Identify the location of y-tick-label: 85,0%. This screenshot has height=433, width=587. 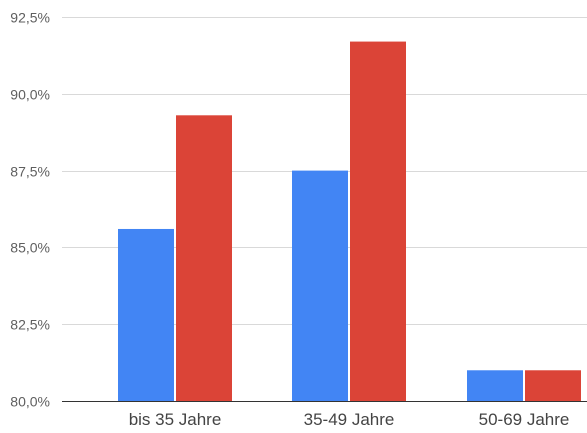
(30, 248).